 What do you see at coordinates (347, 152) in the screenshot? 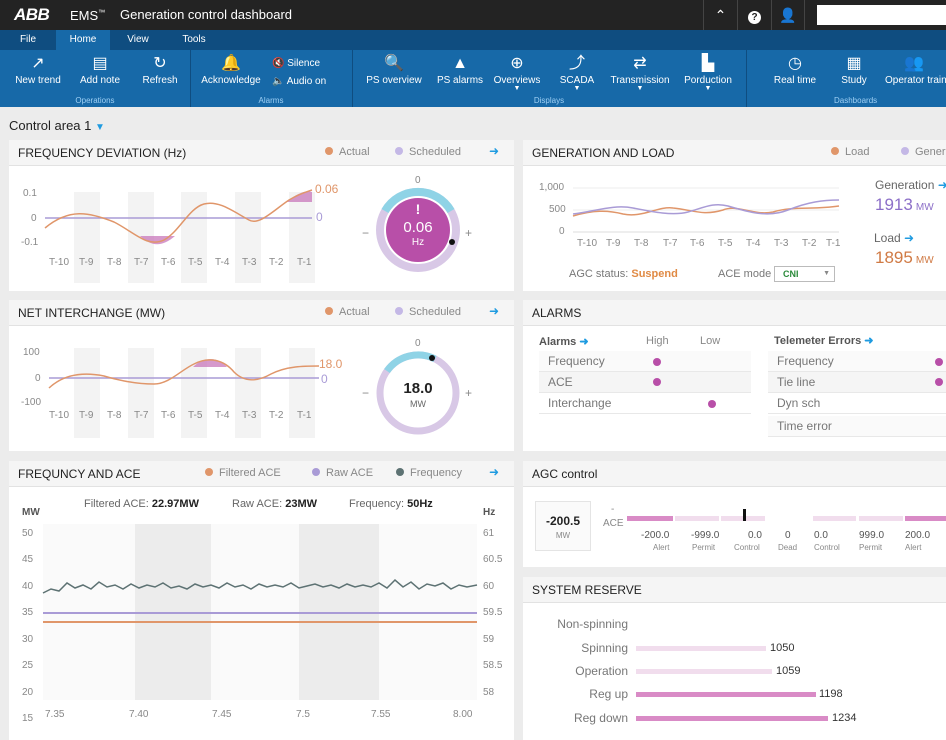
I see `legend-actual: Actual` at bounding box center [347, 152].